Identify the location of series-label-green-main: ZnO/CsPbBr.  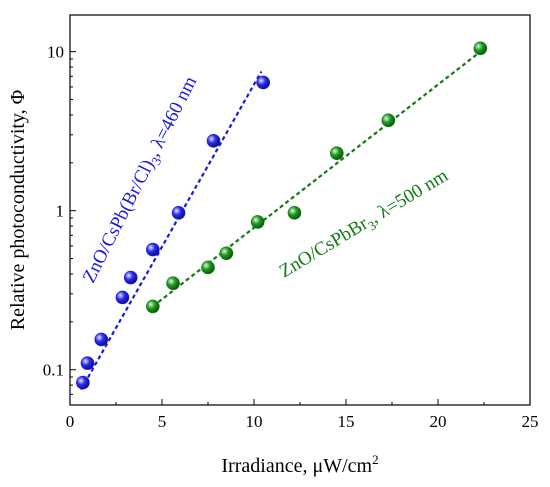
(324, 247).